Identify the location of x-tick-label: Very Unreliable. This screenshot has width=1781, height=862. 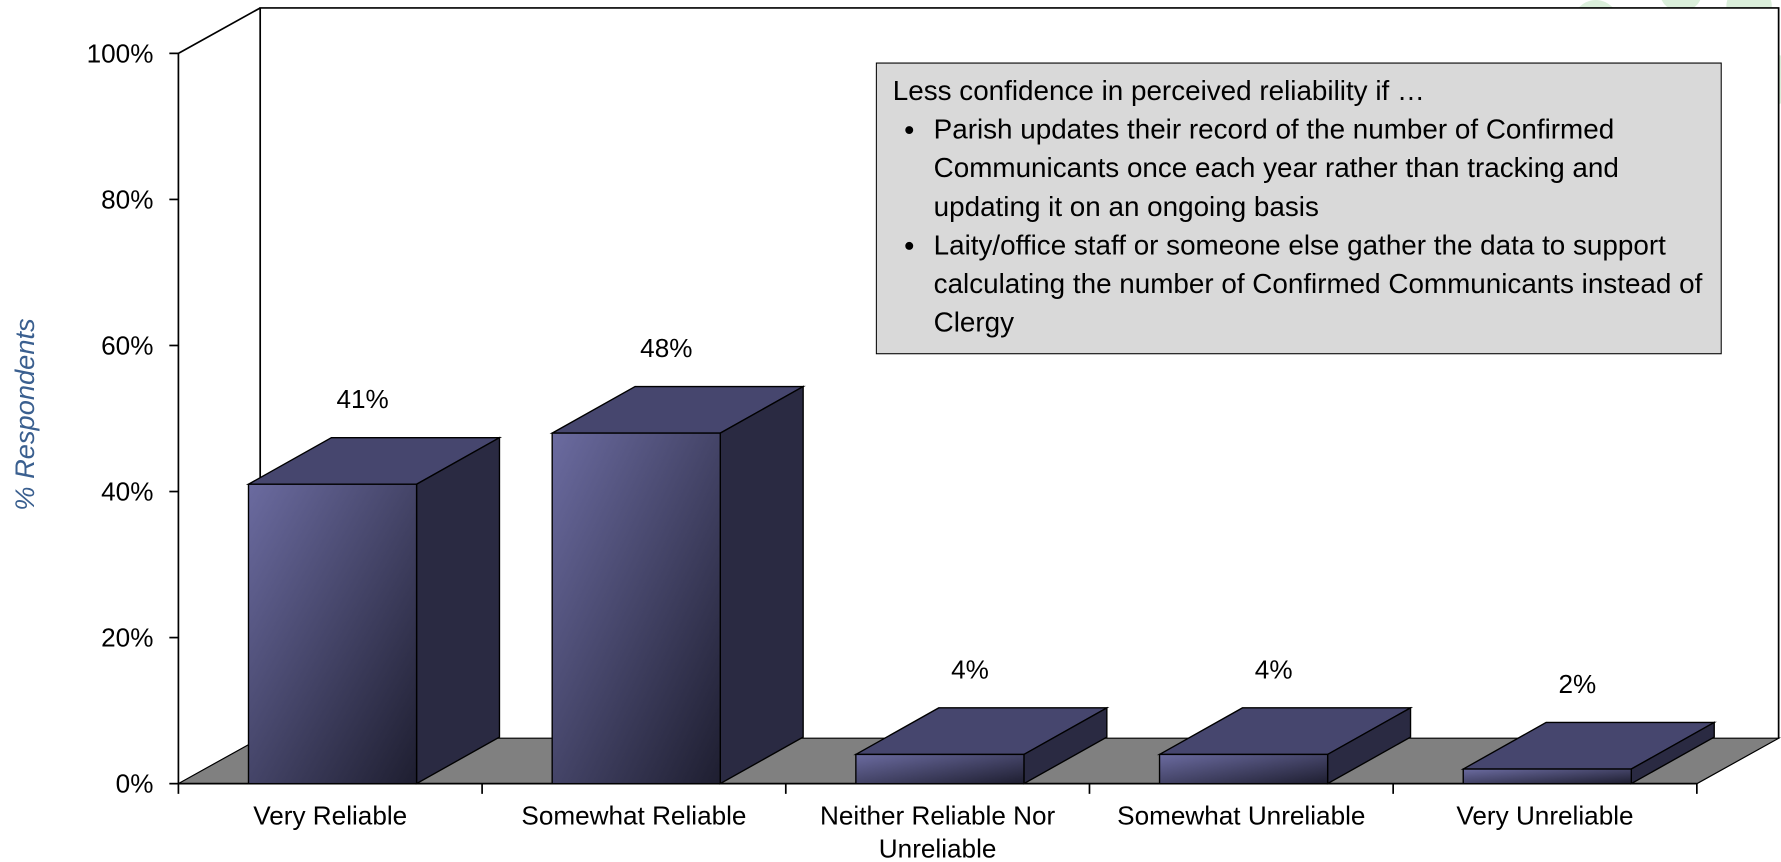
(1545, 815).